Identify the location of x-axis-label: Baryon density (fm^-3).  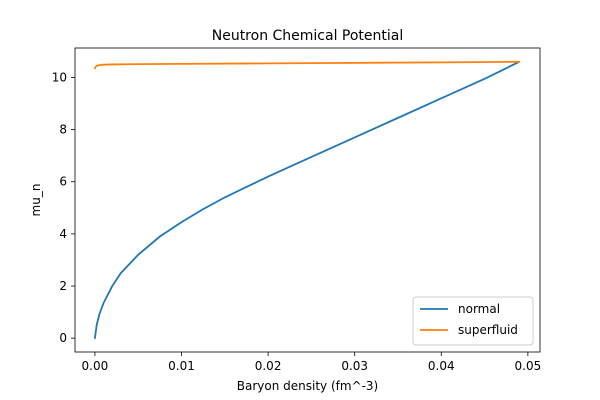
(308, 386).